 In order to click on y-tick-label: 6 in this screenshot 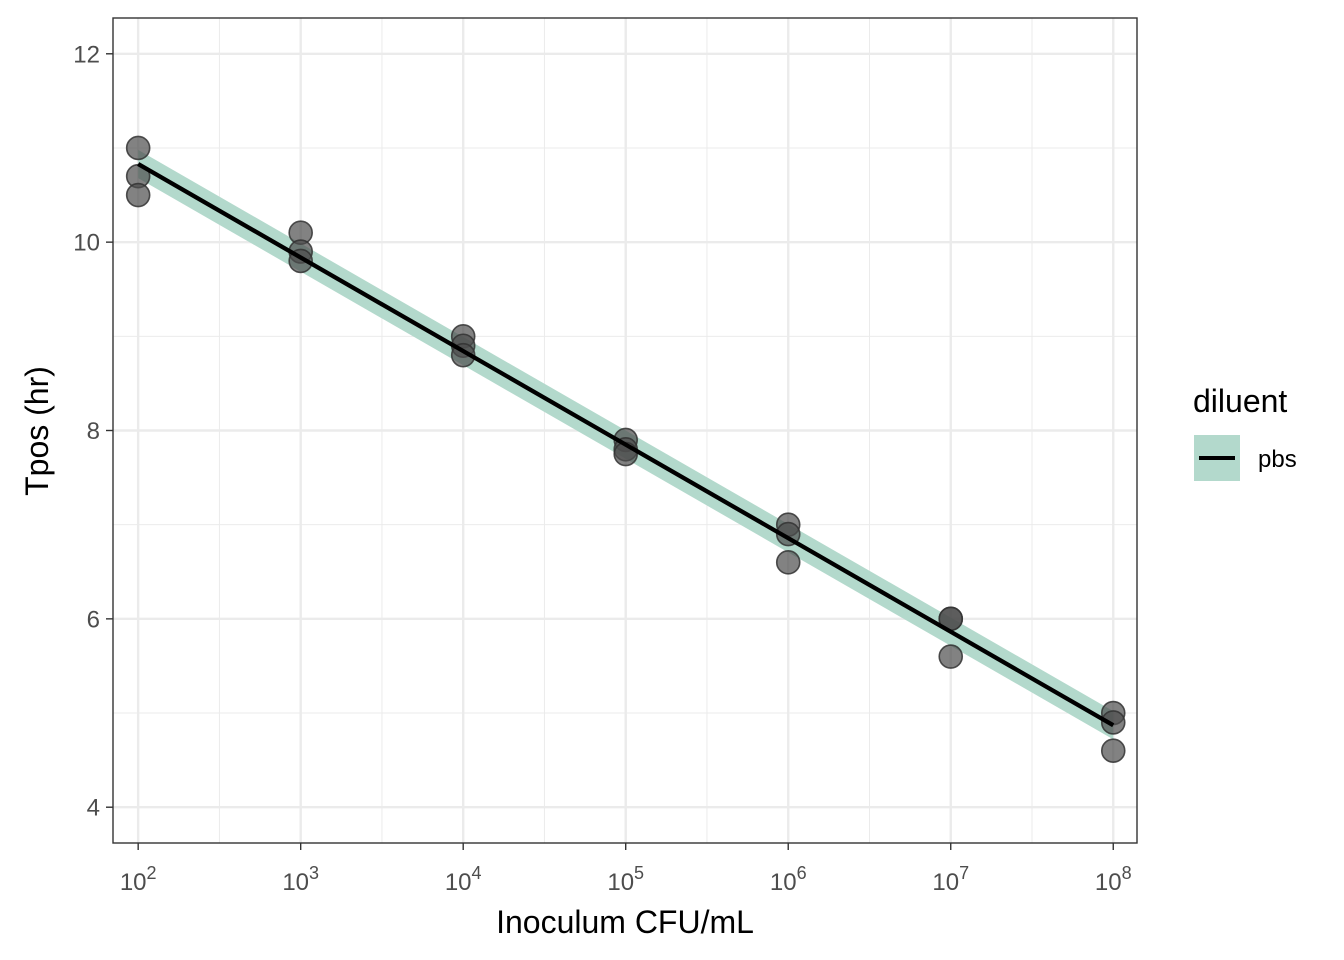, I will do `click(93, 619)`.